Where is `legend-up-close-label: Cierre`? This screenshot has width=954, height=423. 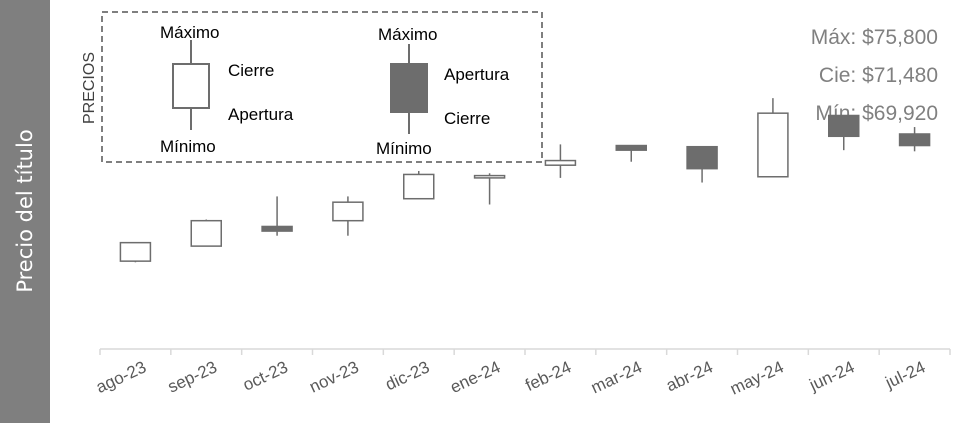 legend-up-close-label: Cierre is located at coordinates (251, 70).